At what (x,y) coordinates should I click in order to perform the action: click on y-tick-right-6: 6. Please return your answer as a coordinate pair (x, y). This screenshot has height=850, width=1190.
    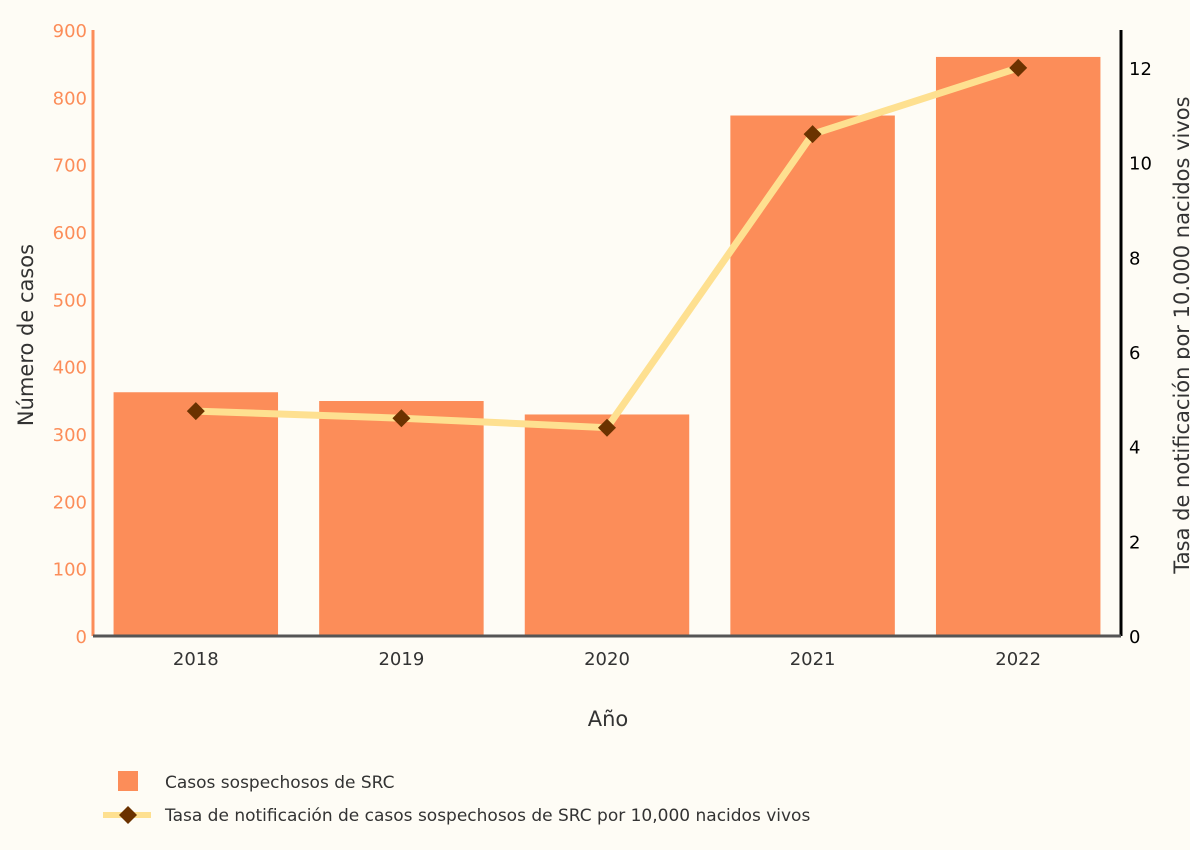
    Looking at the image, I should click on (1134, 353).